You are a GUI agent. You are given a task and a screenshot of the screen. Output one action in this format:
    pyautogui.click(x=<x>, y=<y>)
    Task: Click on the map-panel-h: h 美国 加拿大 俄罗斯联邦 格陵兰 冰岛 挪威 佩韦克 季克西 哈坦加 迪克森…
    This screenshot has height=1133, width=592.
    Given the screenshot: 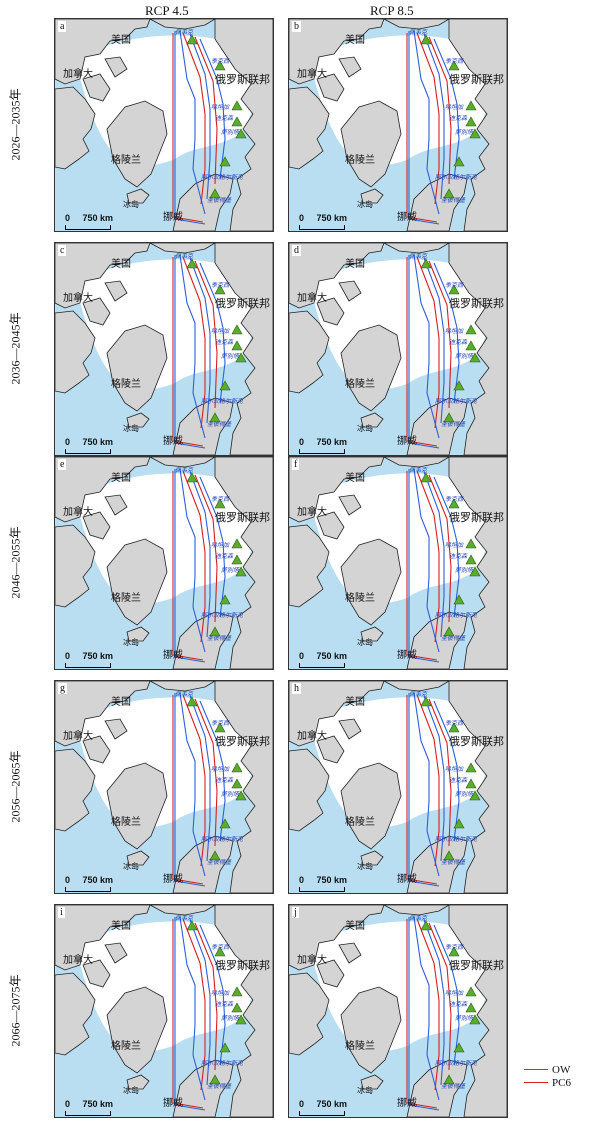 What is the action you would take?
    pyautogui.click(x=398, y=787)
    